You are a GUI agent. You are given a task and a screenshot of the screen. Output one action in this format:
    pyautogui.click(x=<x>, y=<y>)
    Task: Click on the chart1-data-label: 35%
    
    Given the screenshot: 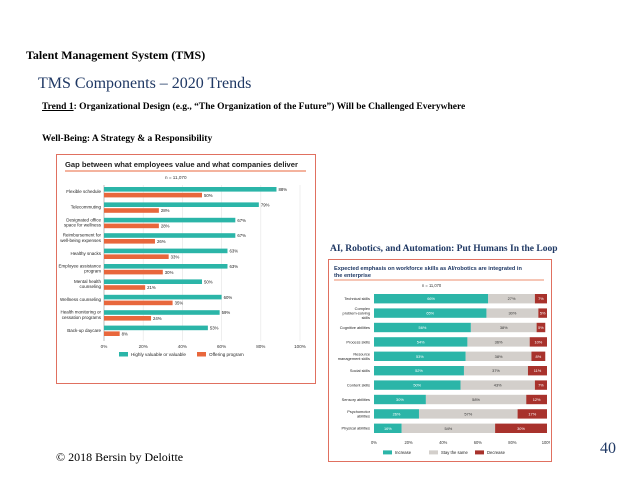 What is the action you would take?
    pyautogui.click(x=179, y=303)
    